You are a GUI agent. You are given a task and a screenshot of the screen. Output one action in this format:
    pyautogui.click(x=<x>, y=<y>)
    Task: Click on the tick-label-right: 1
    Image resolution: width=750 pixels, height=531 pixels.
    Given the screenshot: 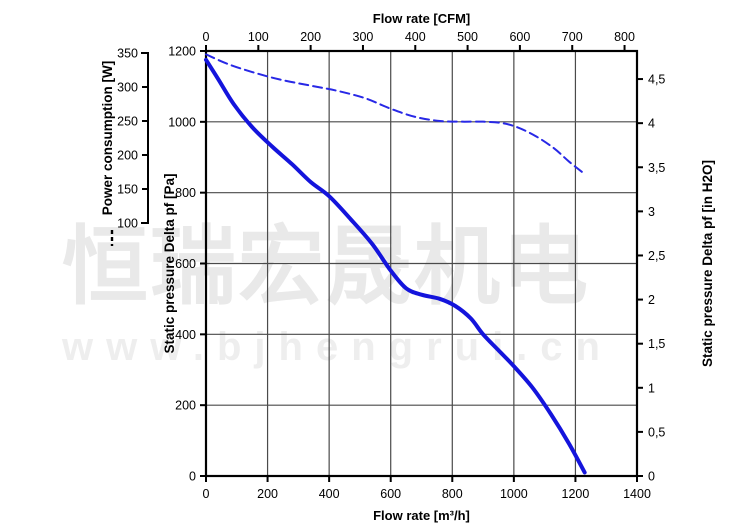 What is the action you would take?
    pyautogui.click(x=651, y=388)
    